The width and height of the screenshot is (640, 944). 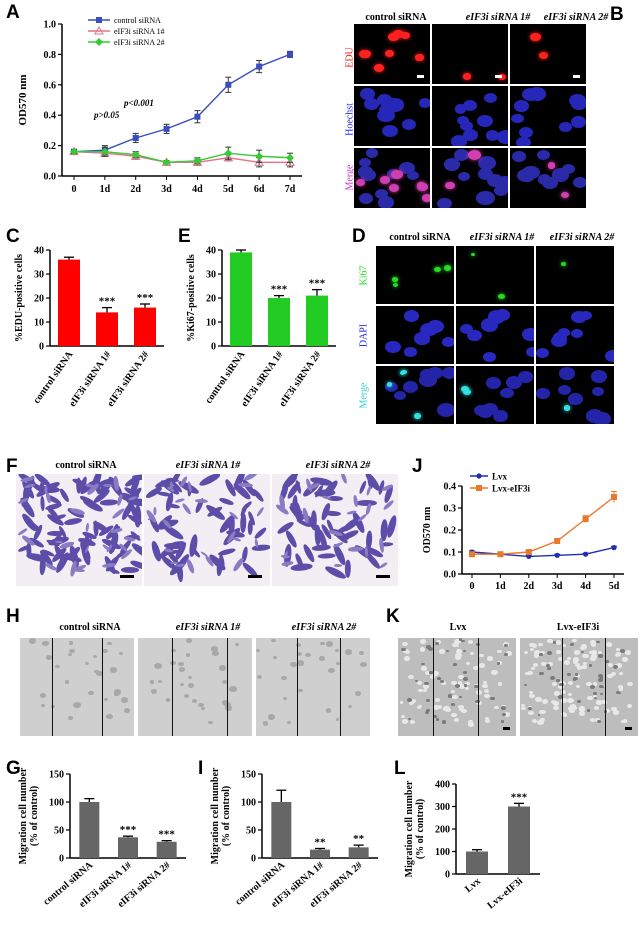 I want to click on l-ytick-label: 100, so click(x=442, y=852).